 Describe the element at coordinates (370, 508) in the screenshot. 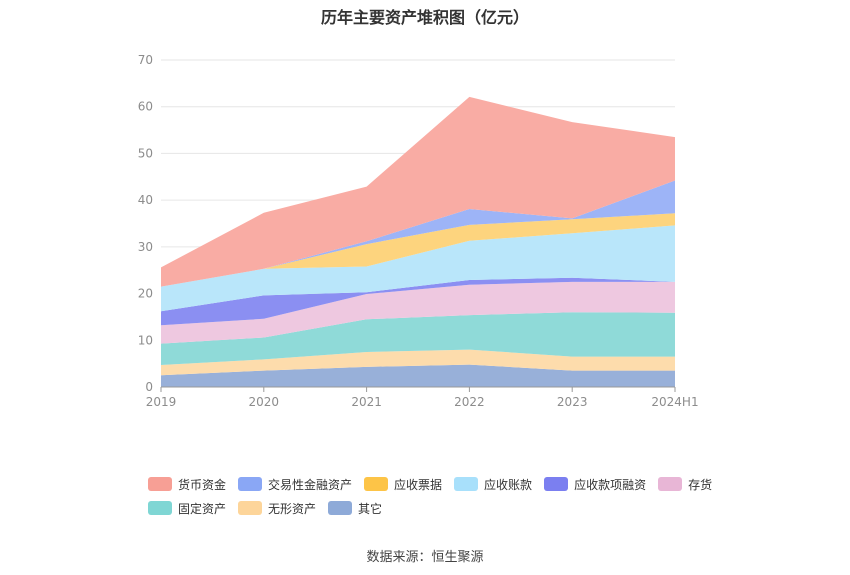

I see `legend-label: 其它` at that location.